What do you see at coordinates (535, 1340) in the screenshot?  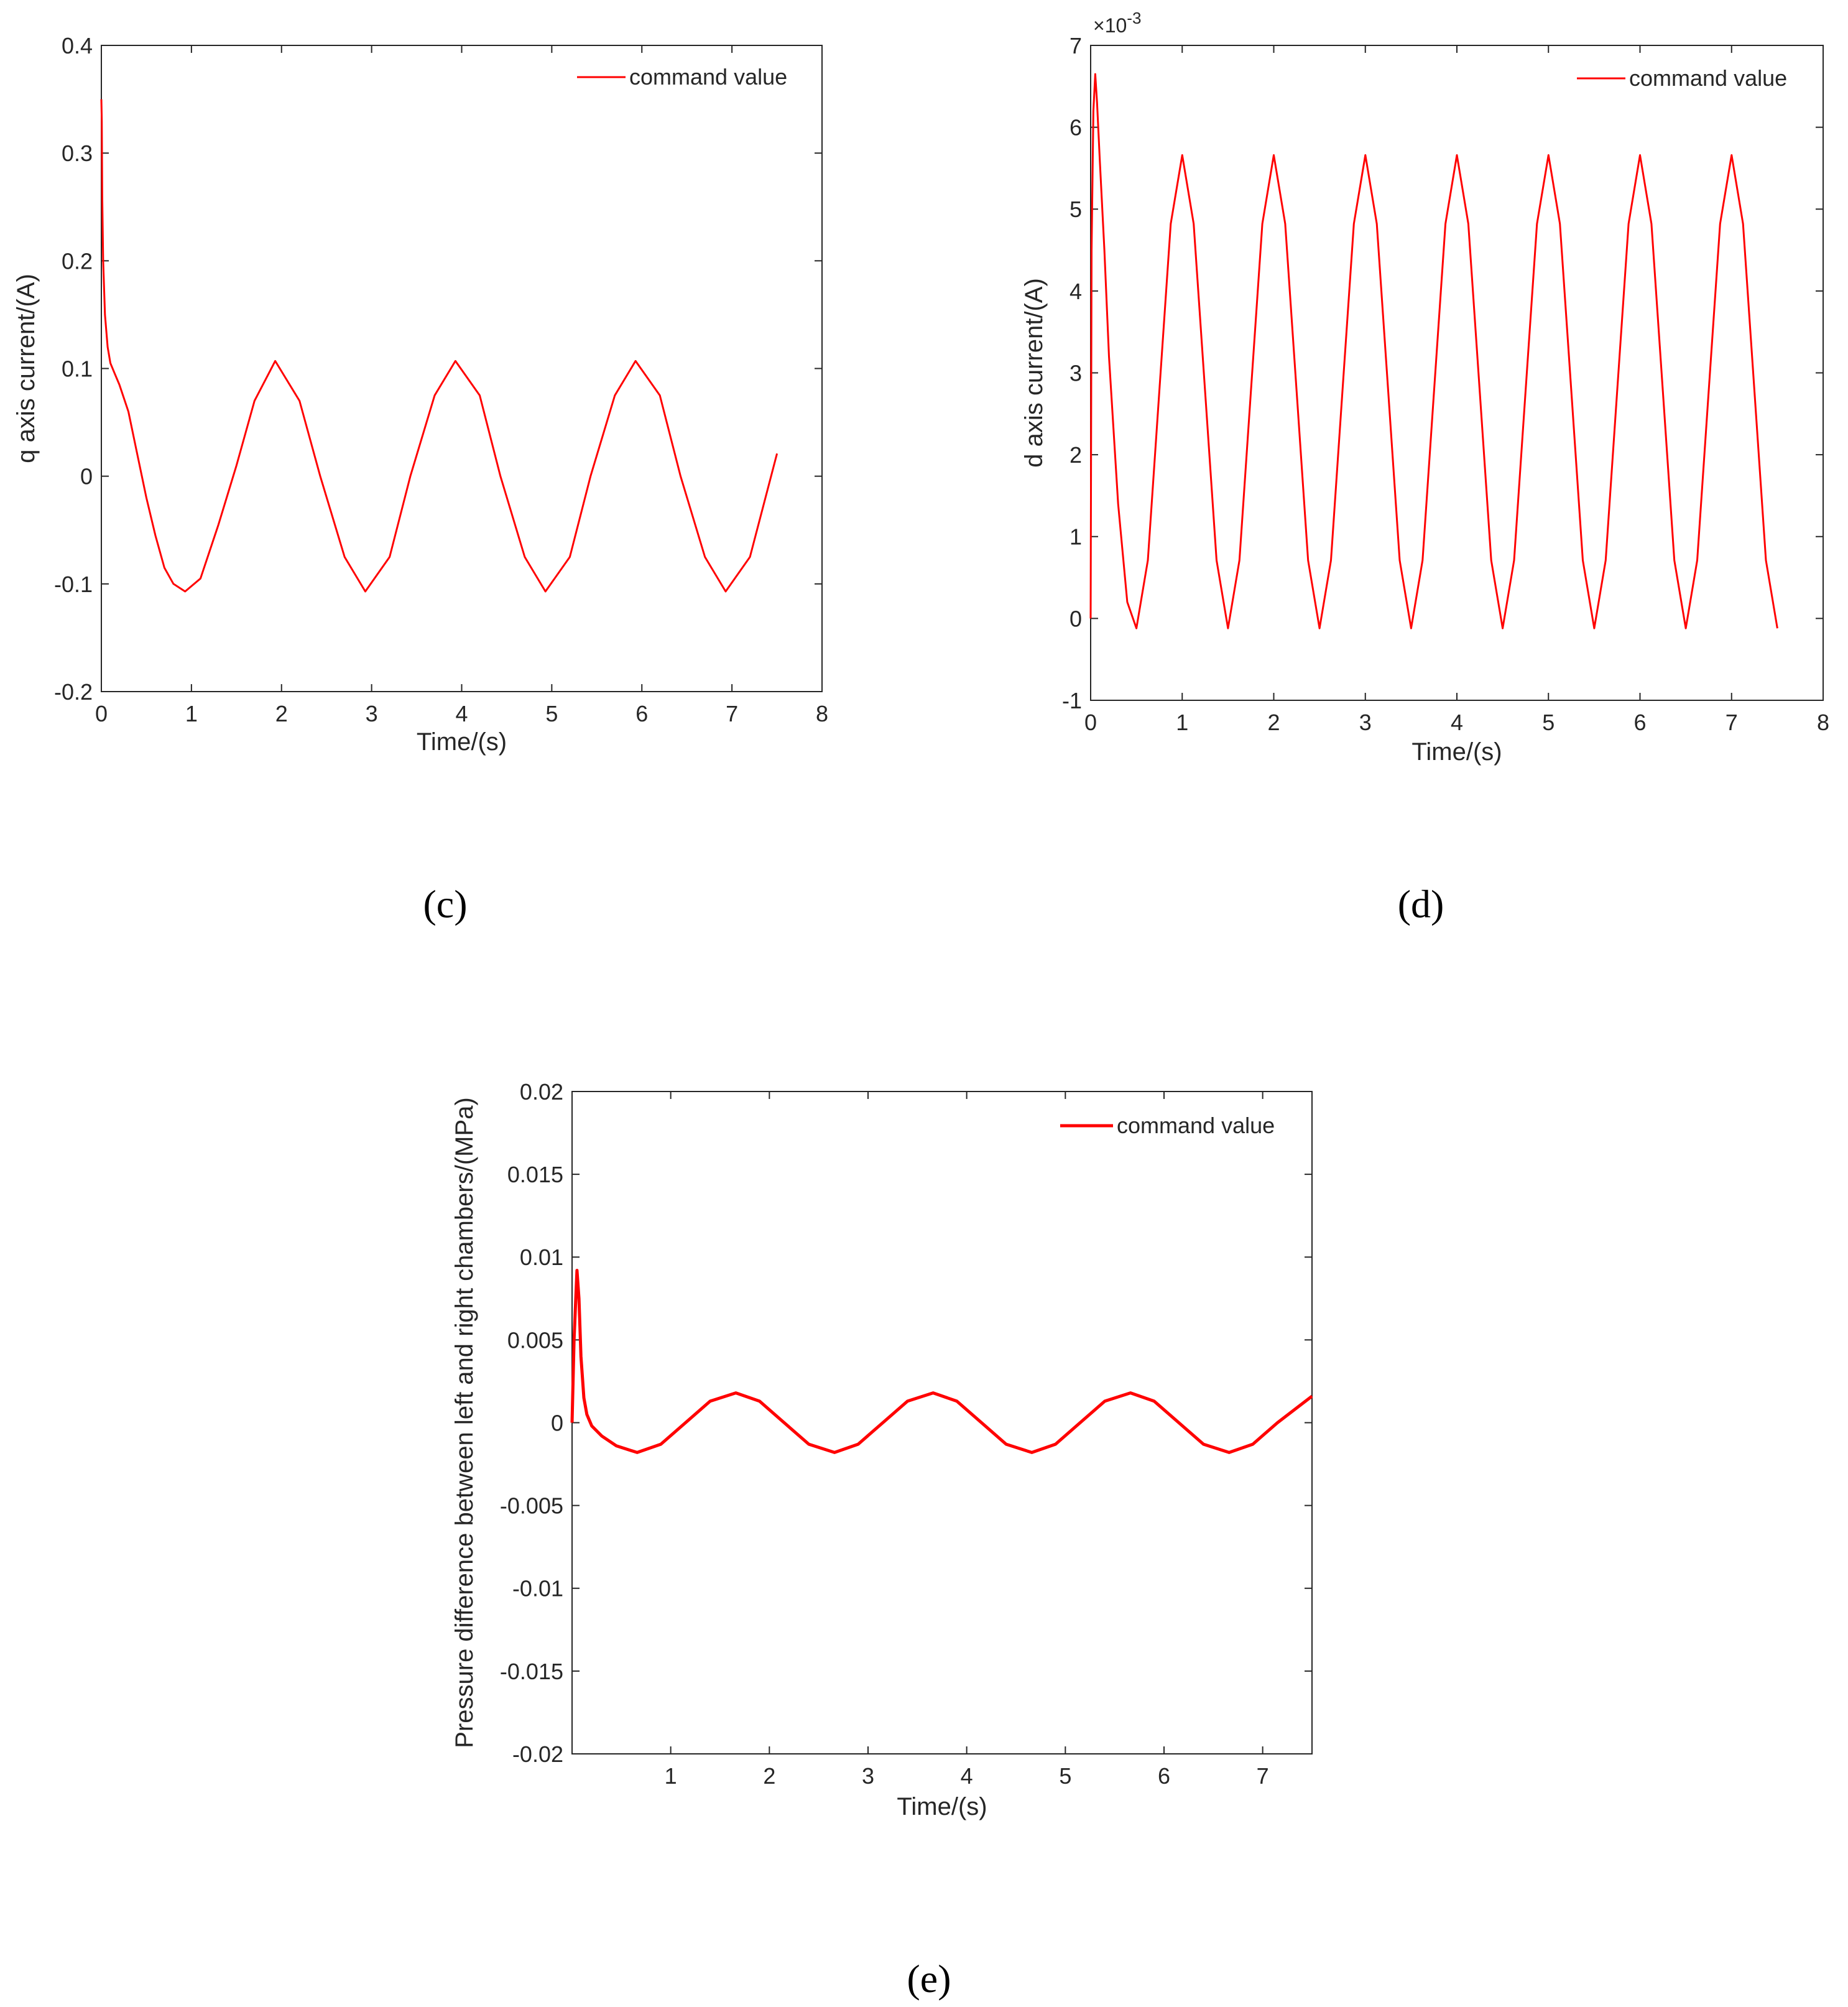 I see `y-tick-label: 0.005` at bounding box center [535, 1340].